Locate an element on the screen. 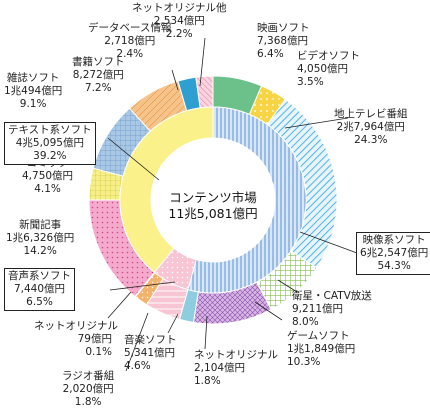 This screenshot has height=412, width=430. leader-game is located at coordinates (268, 311).